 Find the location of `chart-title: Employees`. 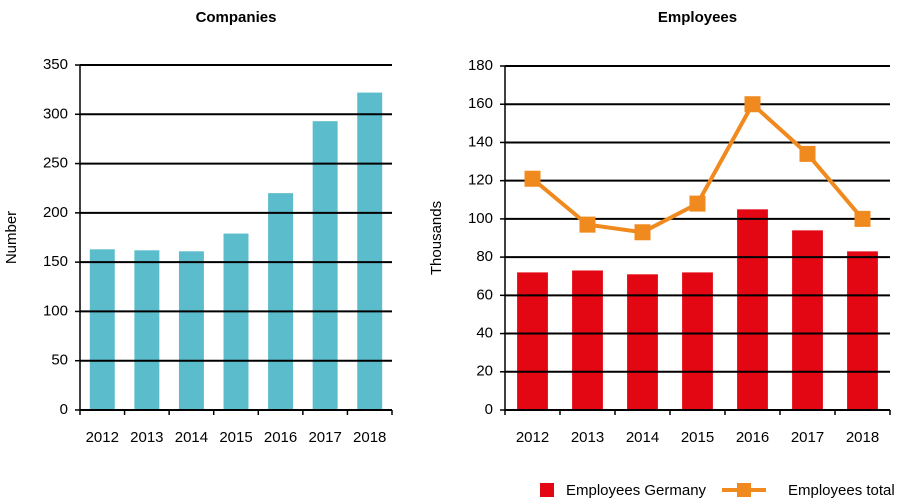

chart-title: Employees is located at coordinates (697, 17).